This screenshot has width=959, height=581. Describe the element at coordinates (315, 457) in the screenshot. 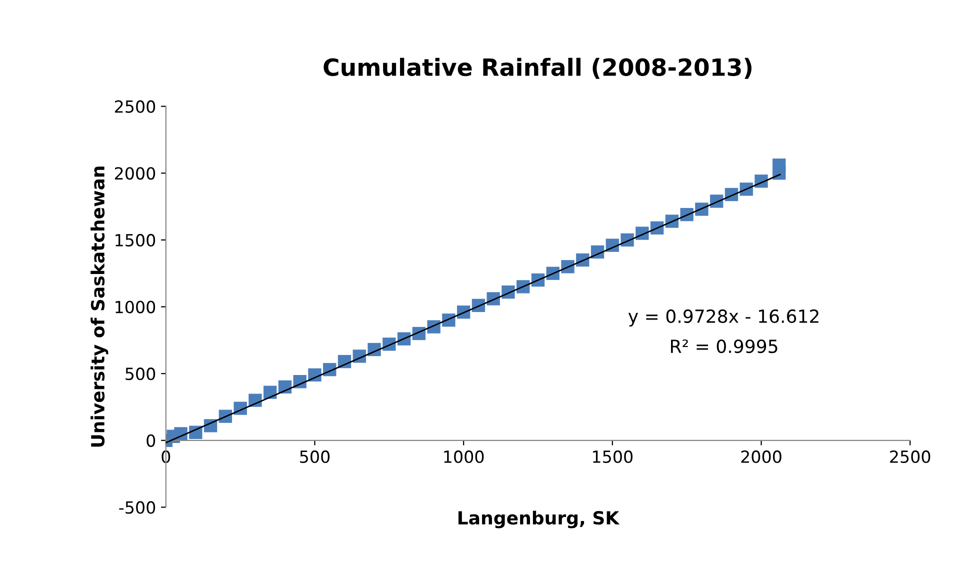

I see `x-tick-label: 500` at that location.